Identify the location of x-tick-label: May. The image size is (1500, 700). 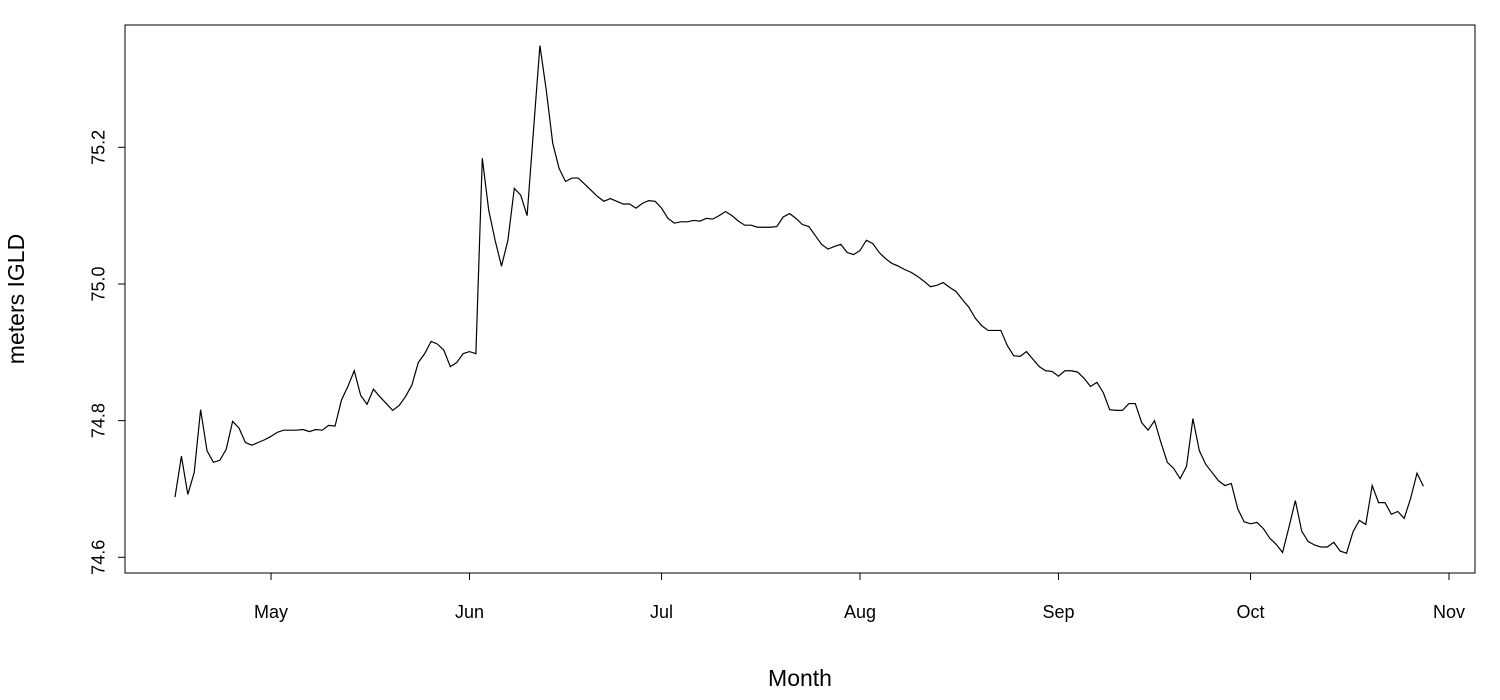
(271, 612).